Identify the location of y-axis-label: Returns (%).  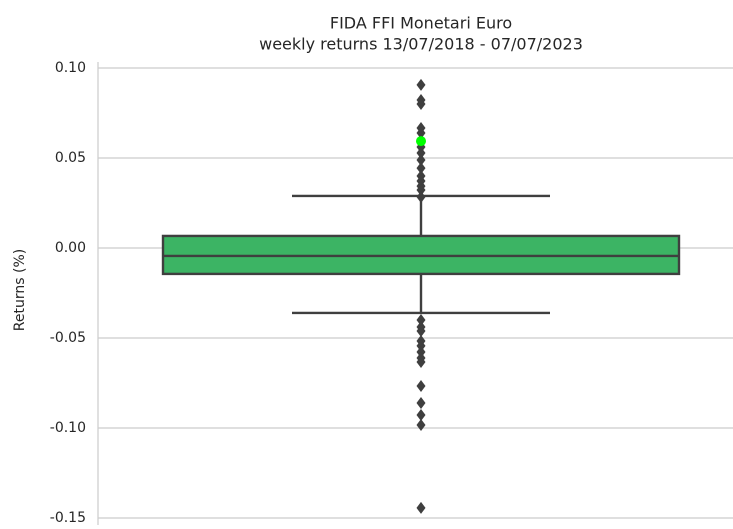
(20, 290).